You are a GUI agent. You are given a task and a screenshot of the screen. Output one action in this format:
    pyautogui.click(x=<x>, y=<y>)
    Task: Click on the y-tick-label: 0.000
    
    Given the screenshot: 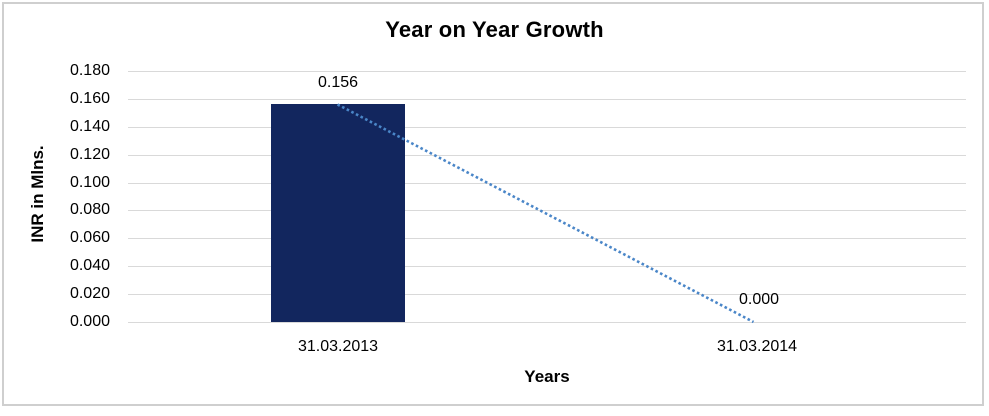 What is the action you would take?
    pyautogui.click(x=89, y=321)
    